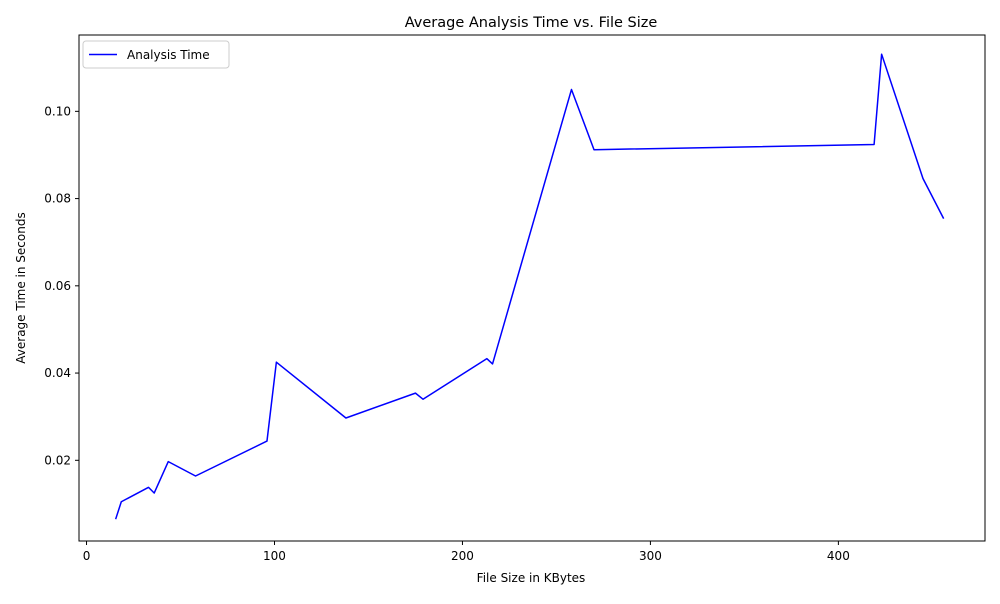  What do you see at coordinates (531, 23) in the screenshot?
I see `chart-title: Average Analysis Time vs. File Size` at bounding box center [531, 23].